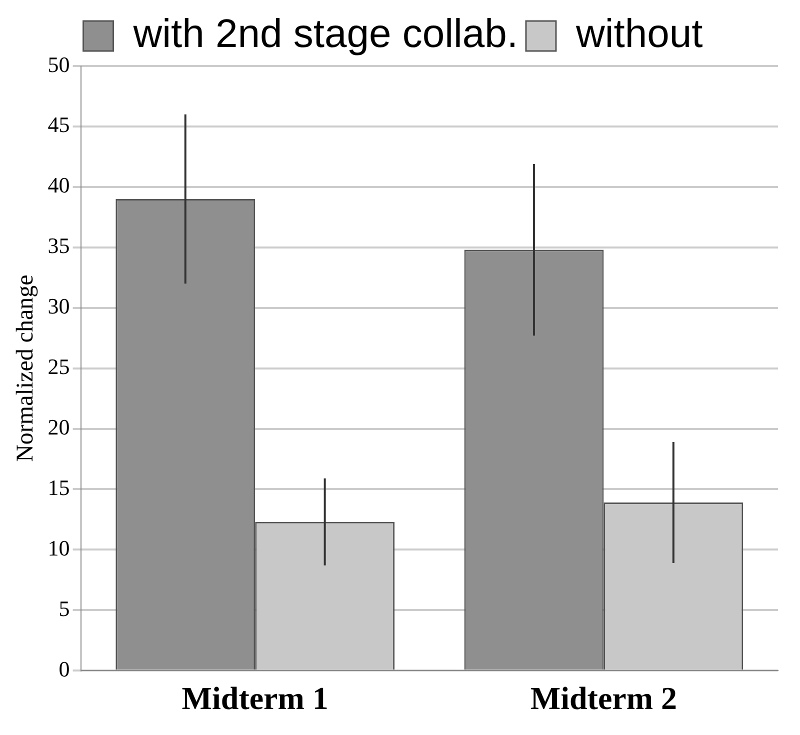 This screenshot has height=735, width=800. I want to click on y-tick-label: 0, so click(64, 669).